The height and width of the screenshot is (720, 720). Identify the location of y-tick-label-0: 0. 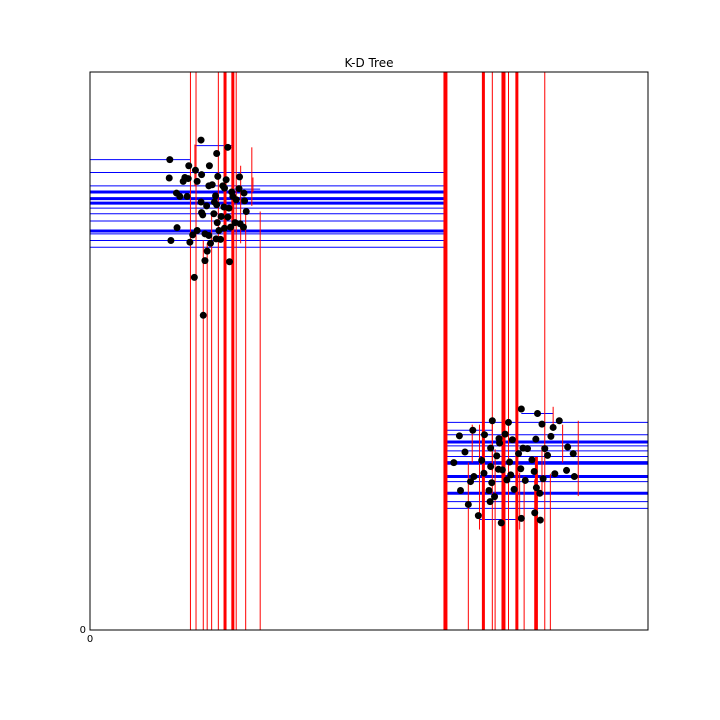
(83, 630).